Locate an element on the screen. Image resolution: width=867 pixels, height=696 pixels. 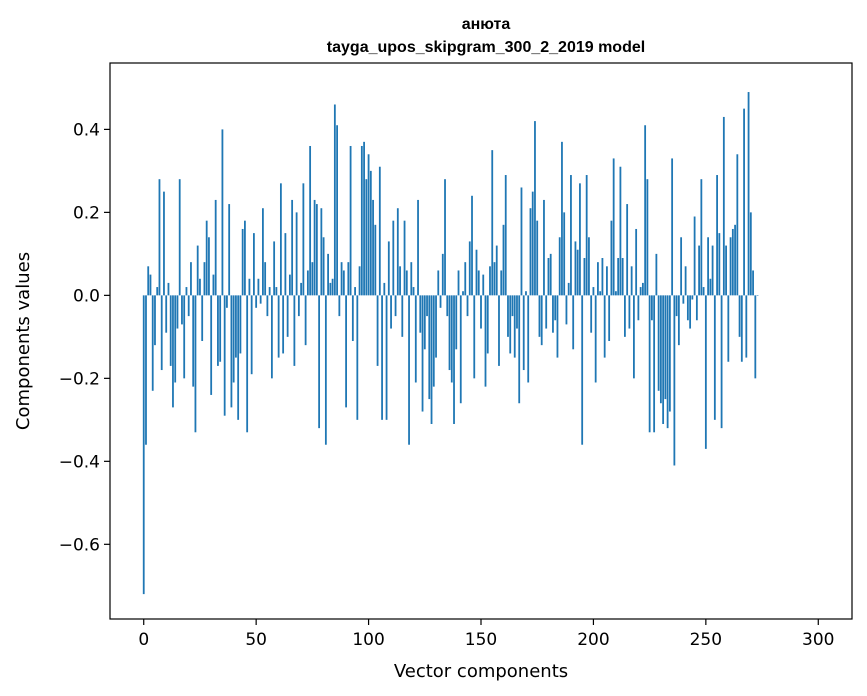
x-axis-label: Vector components is located at coordinates (481, 671).